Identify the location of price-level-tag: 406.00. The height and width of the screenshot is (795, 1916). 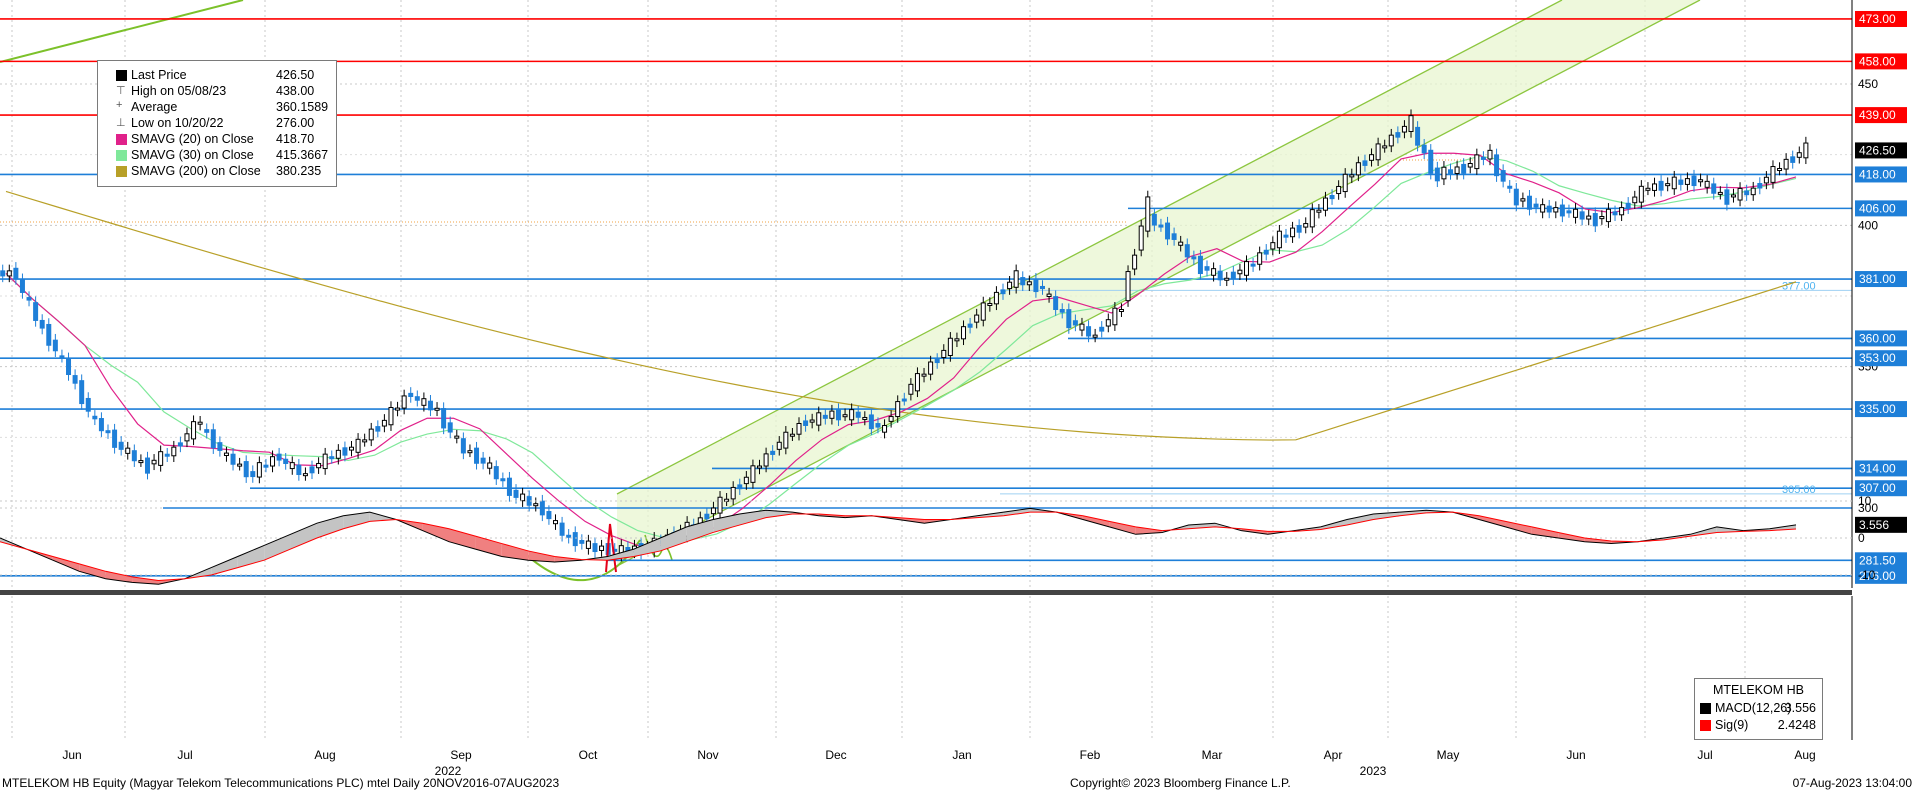
(1881, 208).